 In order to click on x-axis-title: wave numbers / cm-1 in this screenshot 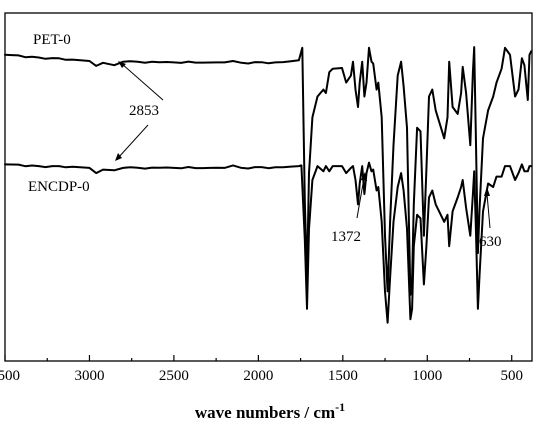, I will do `click(270, 411)`.